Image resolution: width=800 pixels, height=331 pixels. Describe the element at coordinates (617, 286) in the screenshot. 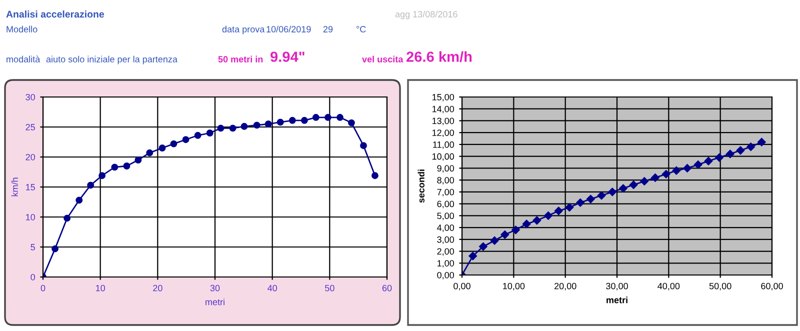

I see `x-tick-label: 30,00` at that location.